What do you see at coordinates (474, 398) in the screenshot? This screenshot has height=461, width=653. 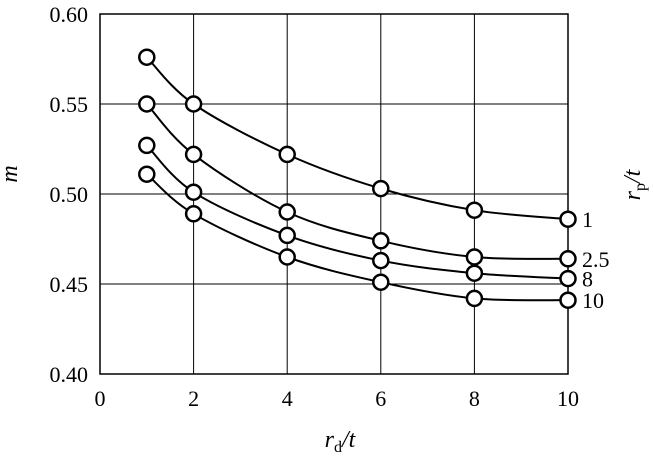 I see `x-tick-label: 8` at bounding box center [474, 398].